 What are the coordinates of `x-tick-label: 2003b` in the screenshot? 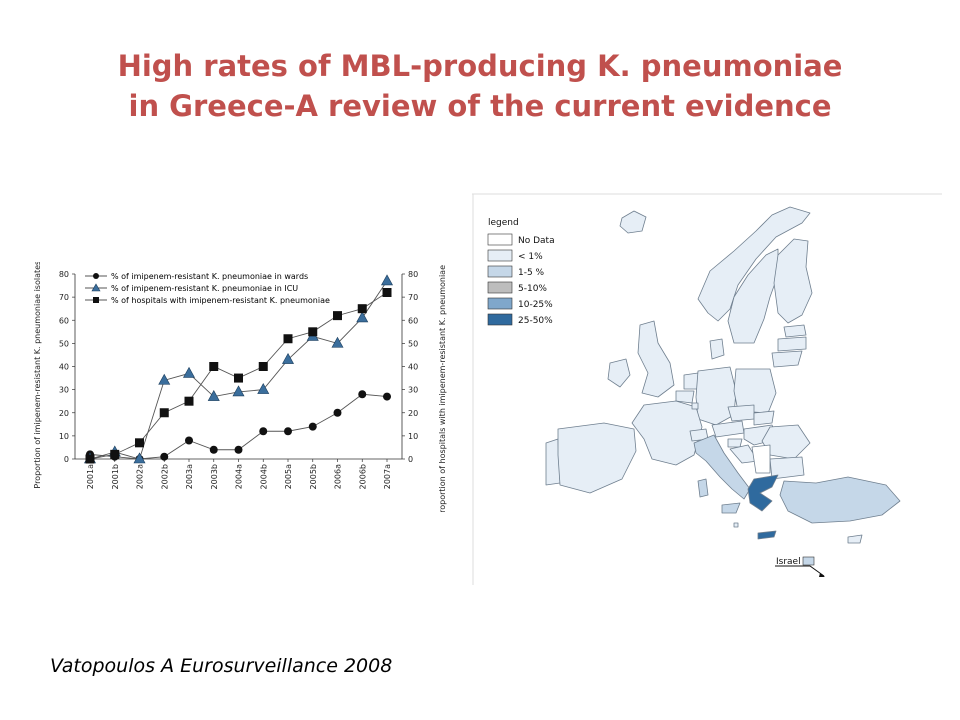 It's located at (214, 476).